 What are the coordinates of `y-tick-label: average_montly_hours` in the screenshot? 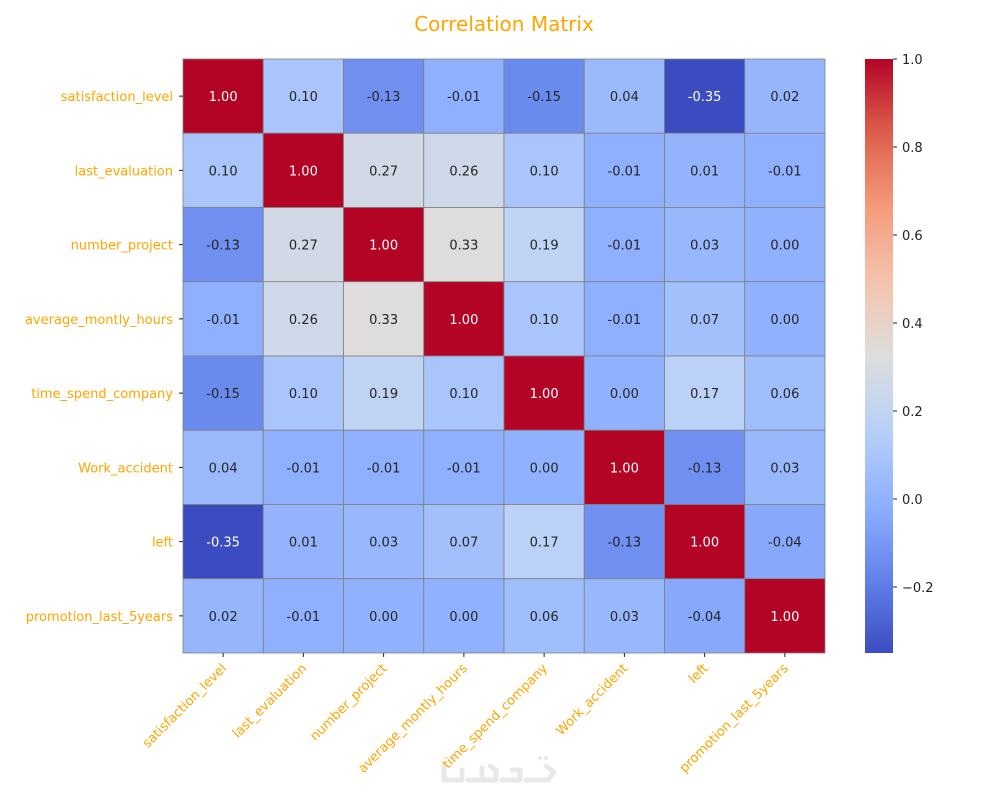 It's located at (99, 320).